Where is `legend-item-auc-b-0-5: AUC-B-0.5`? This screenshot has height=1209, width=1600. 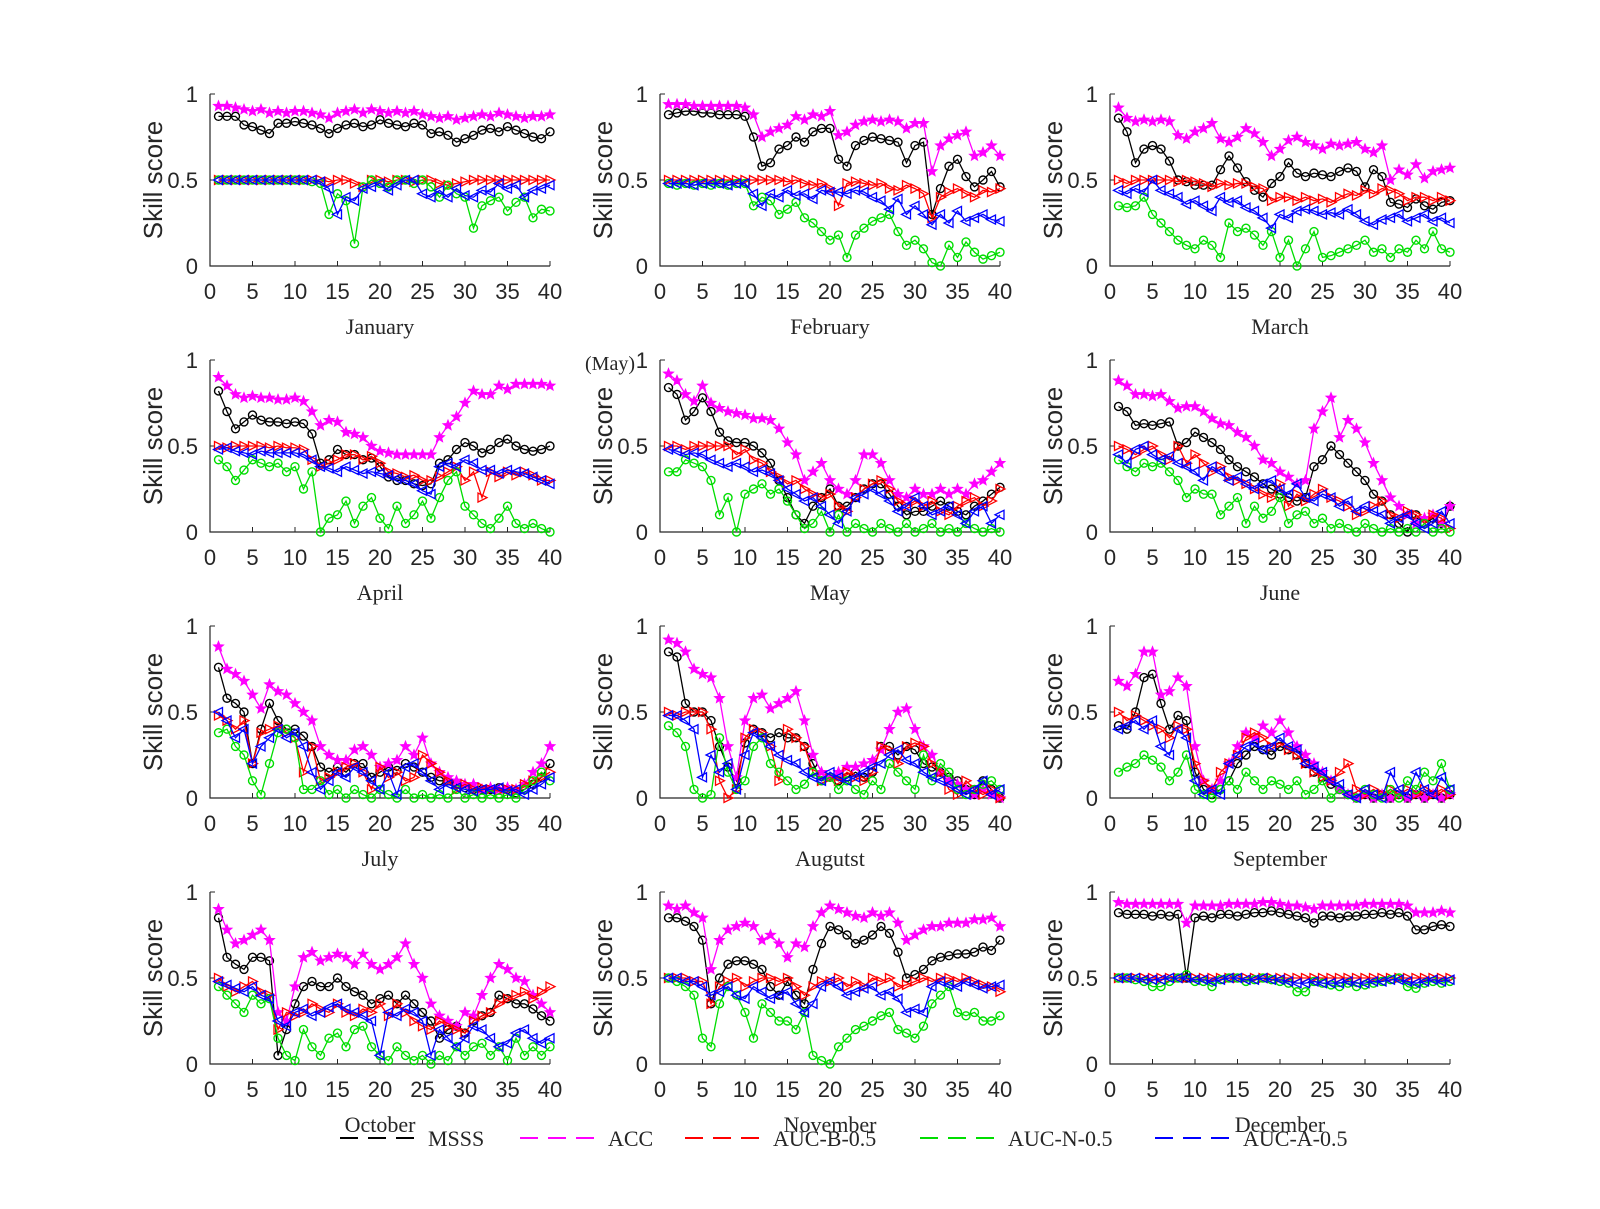 legend-item-auc-b-0-5: AUC-B-0.5 is located at coordinates (780, 1138).